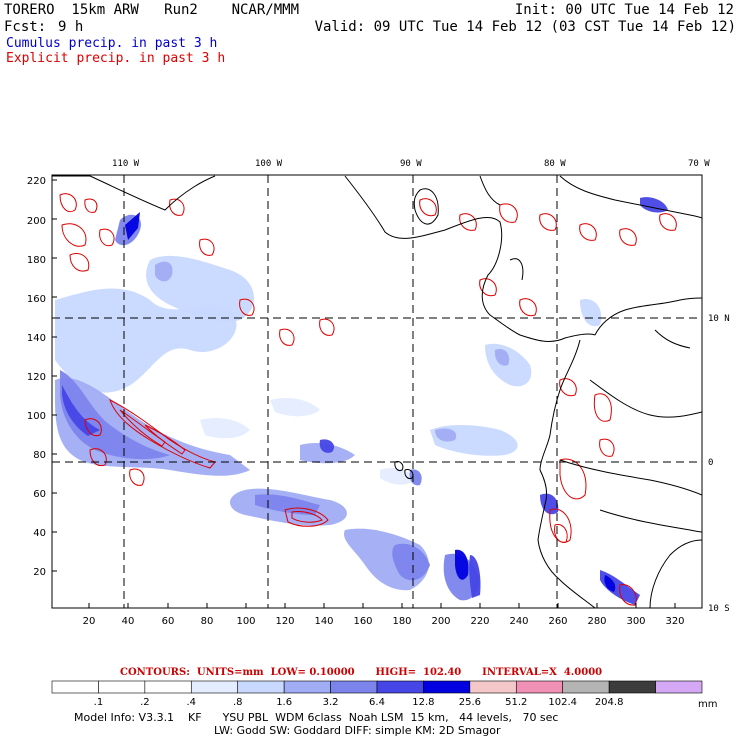 The image size is (740, 740). Describe the element at coordinates (126, 164) in the screenshot. I see `lon-label: 110 W` at that location.